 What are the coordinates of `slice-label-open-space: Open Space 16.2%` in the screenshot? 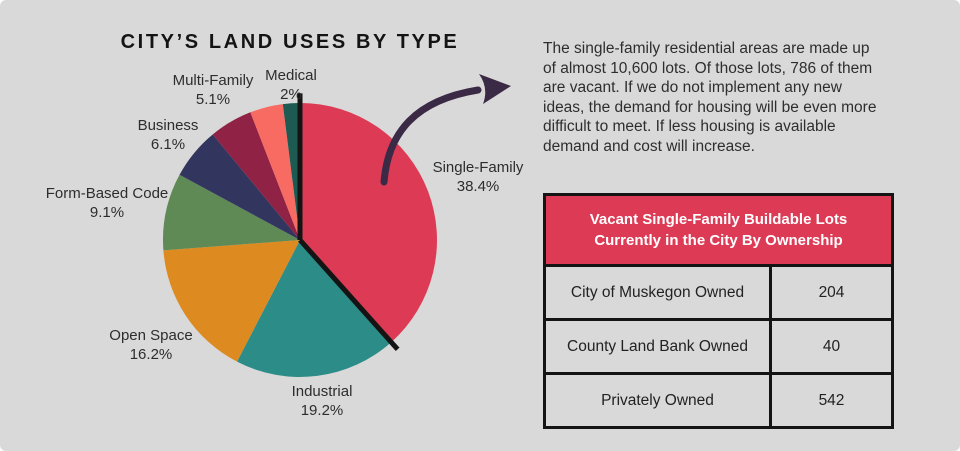 It's located at (150, 345).